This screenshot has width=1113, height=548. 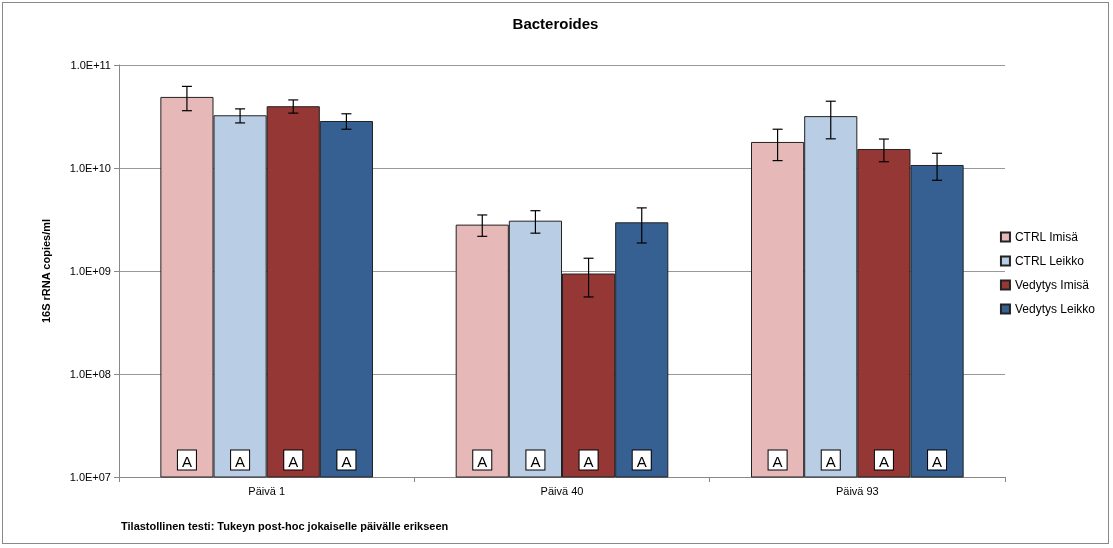 What do you see at coordinates (1049, 261) in the screenshot?
I see `legend-label: CTRL Leikko` at bounding box center [1049, 261].